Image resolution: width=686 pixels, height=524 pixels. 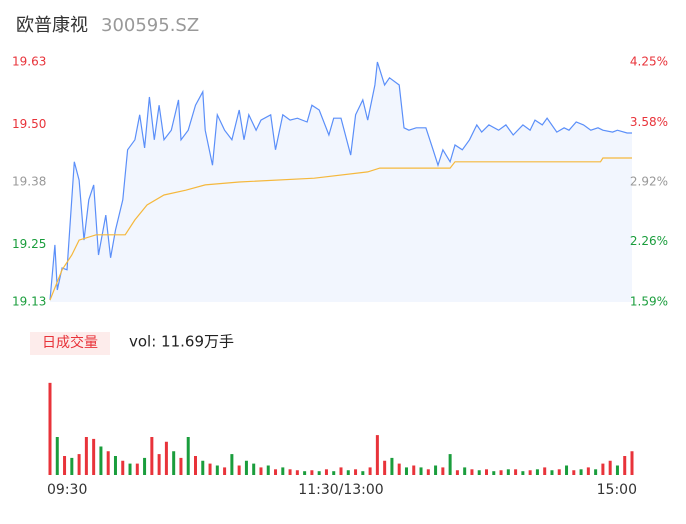 I want to click on x-tick-label: 15:00, so click(x=617, y=490).